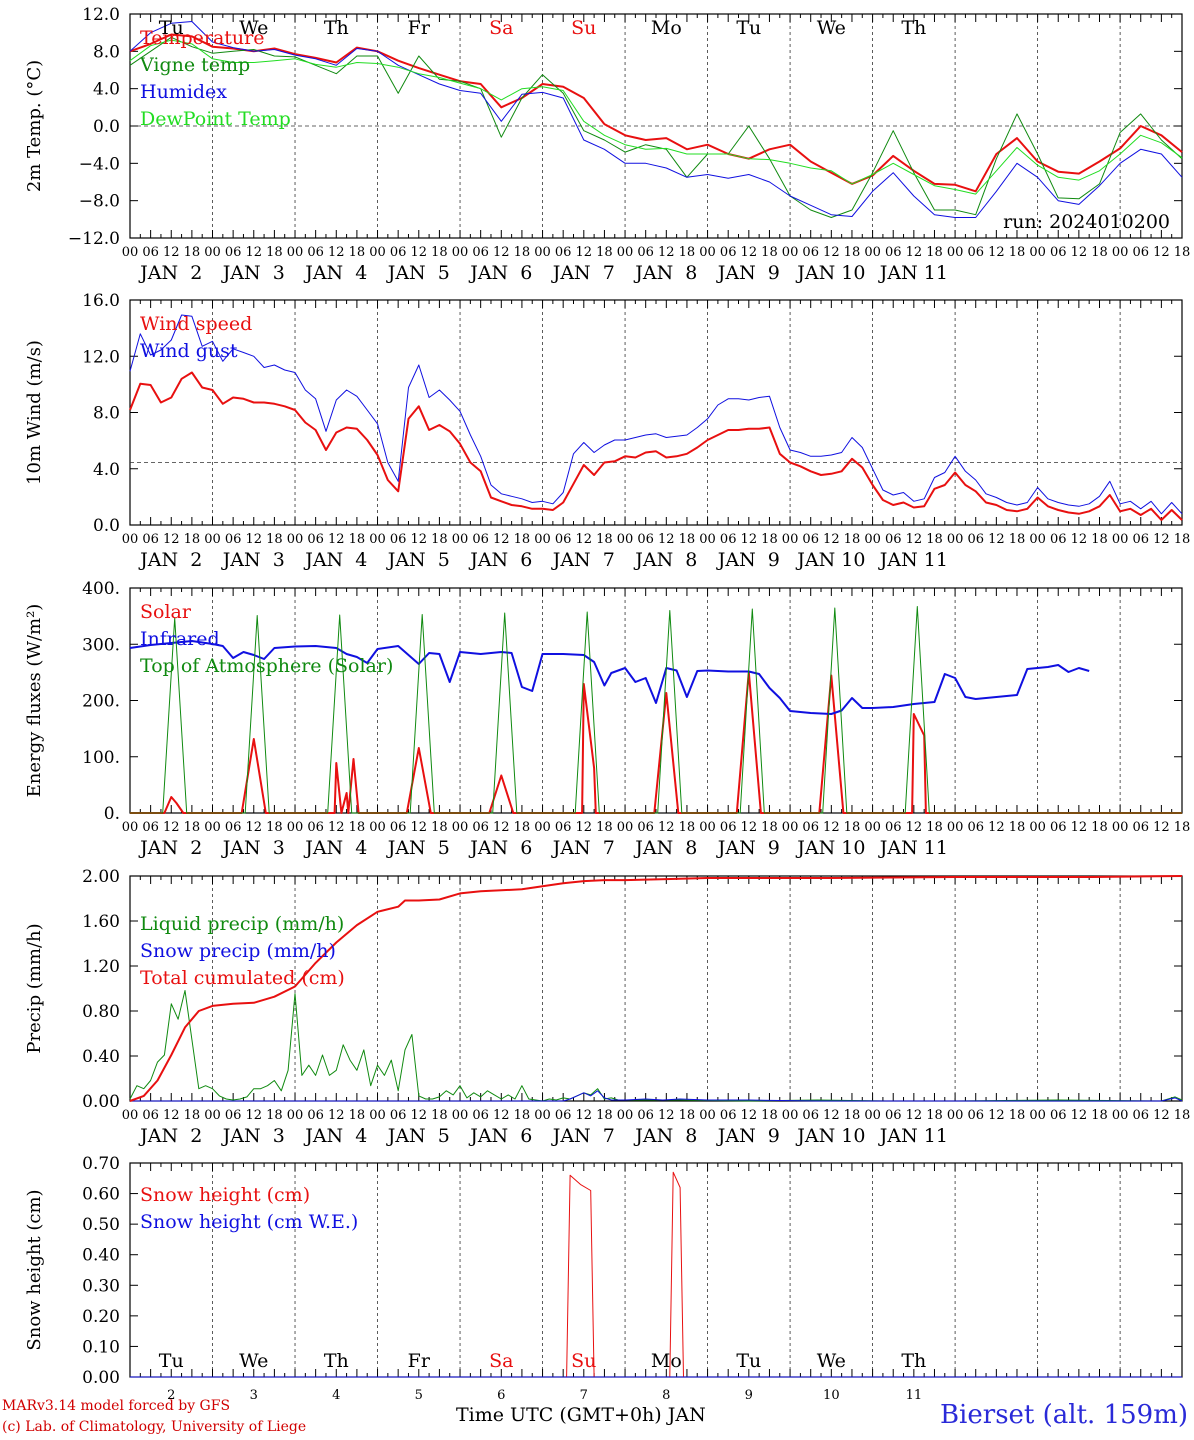 This screenshot has height=1440, width=1194. Describe the element at coordinates (242, 978) in the screenshot. I see `precip-legend-entry: Total cumulated (cm)` at that location.